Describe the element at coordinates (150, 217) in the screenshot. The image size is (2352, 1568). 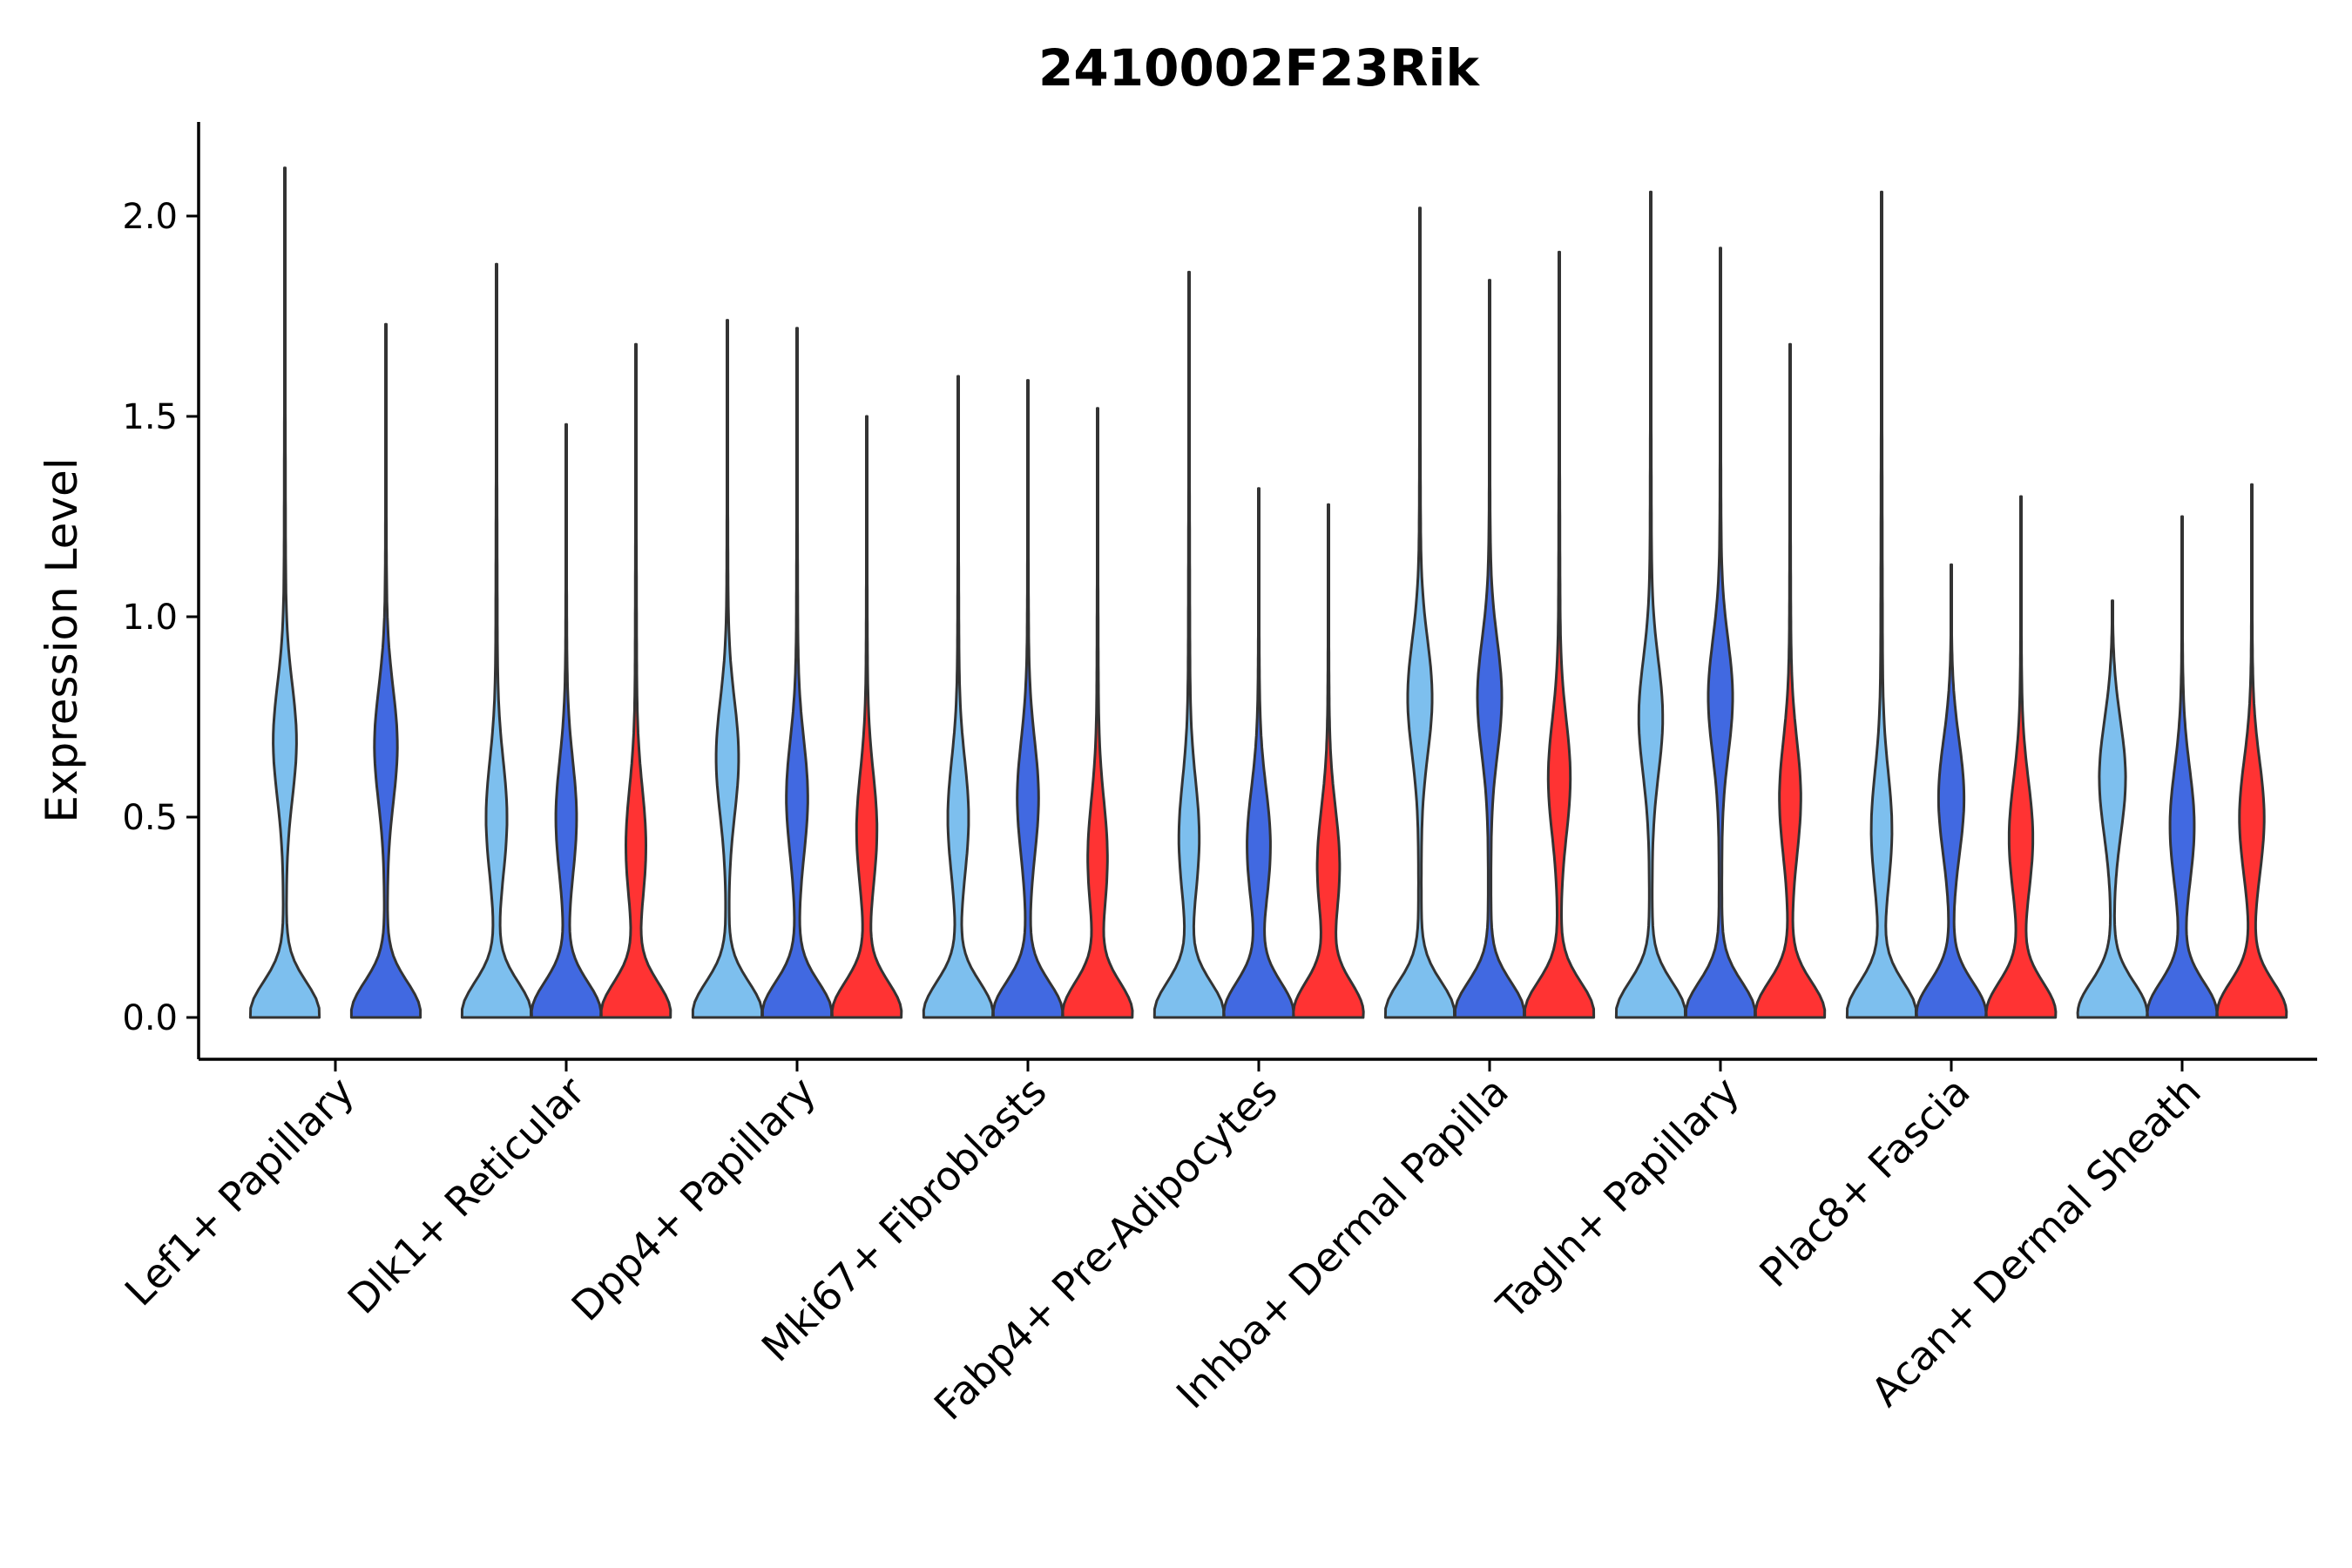
I see `y-tick-label: 2.0` at that location.